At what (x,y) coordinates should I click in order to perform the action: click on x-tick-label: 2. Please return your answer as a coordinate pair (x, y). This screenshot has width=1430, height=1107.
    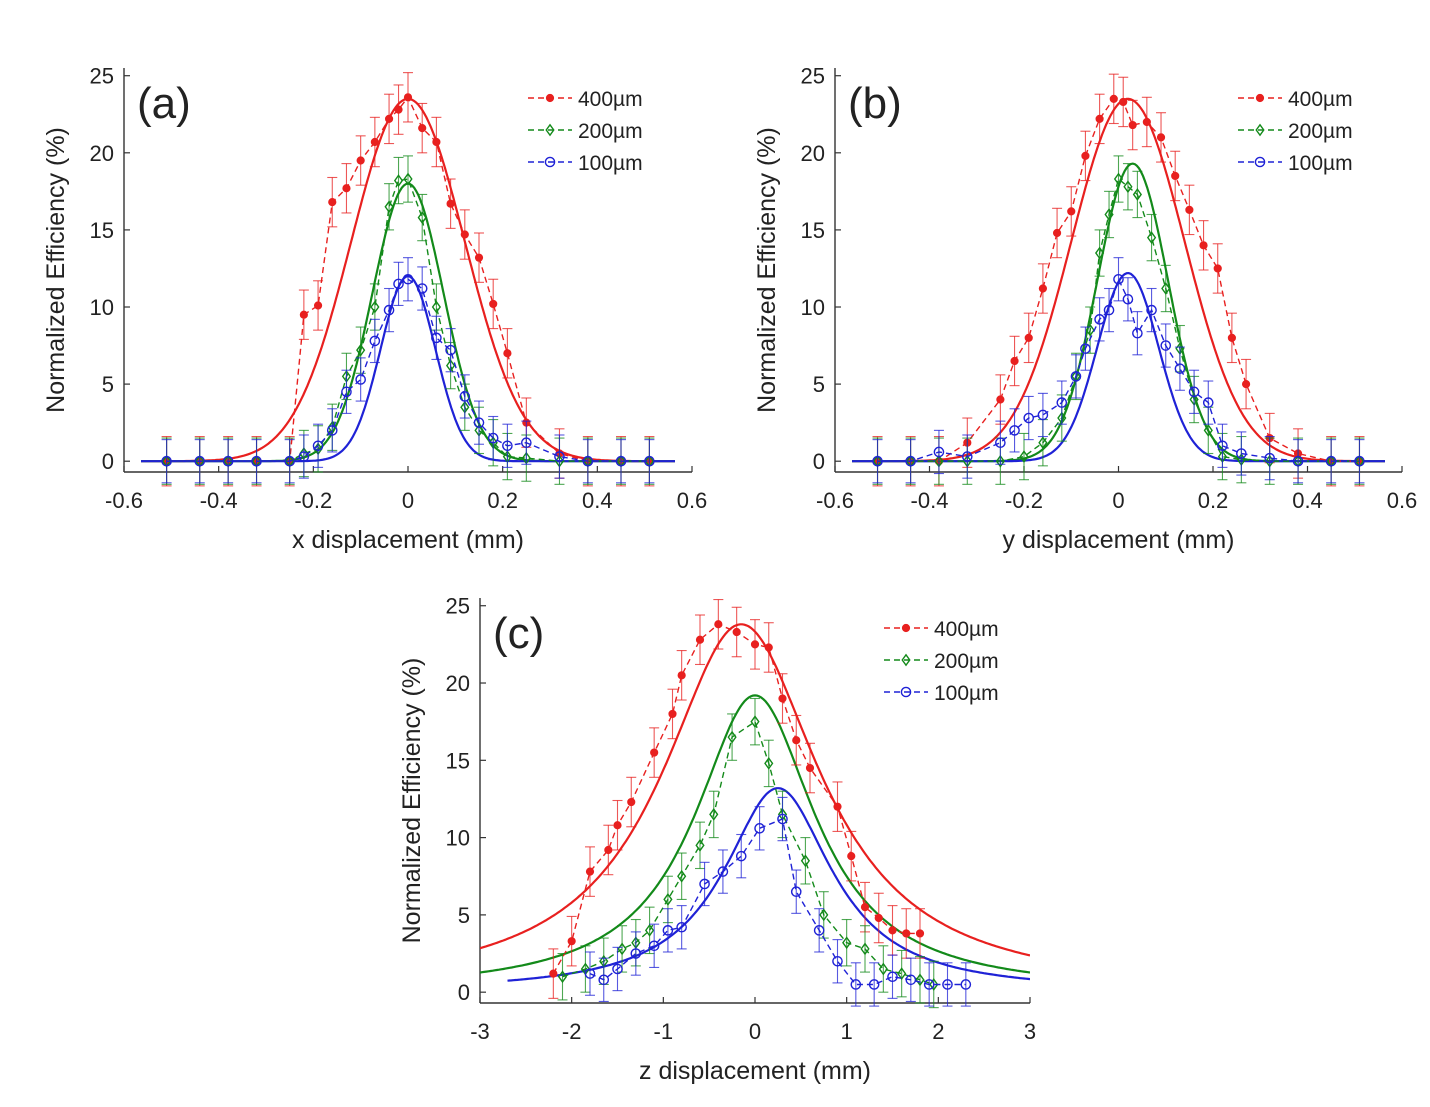
    Looking at the image, I should click on (938, 1031).